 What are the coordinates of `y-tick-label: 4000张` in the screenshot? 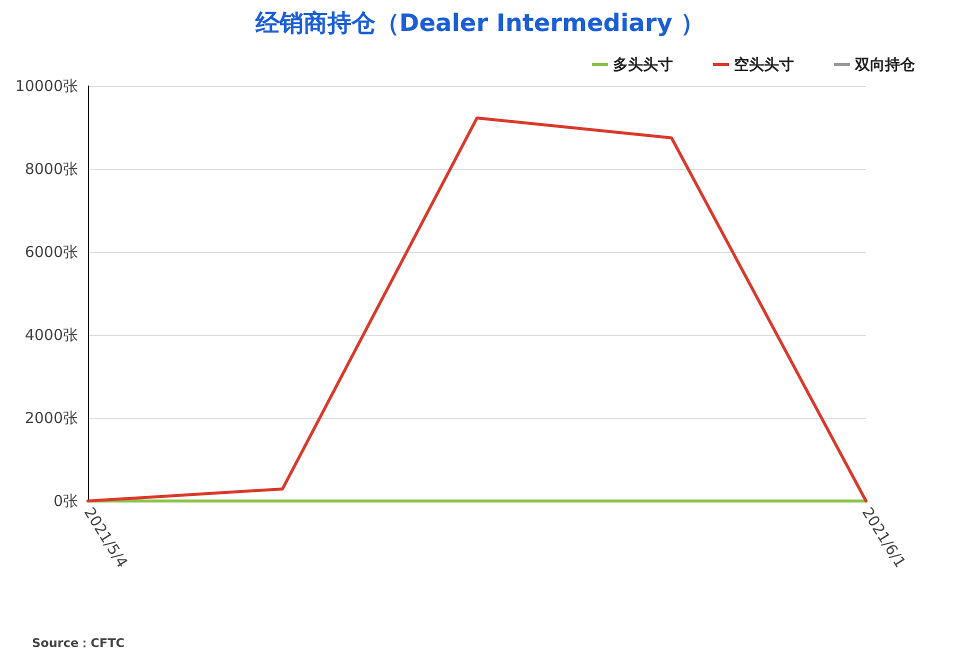 It's located at (51, 335).